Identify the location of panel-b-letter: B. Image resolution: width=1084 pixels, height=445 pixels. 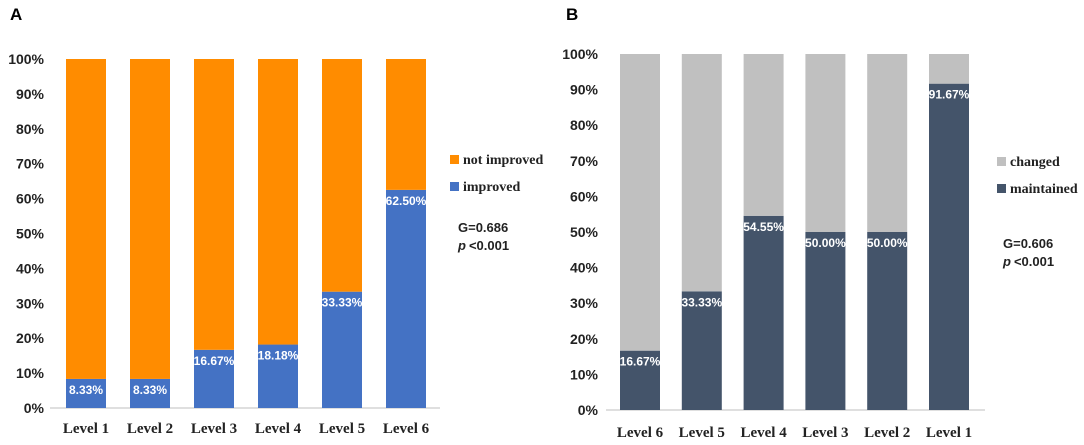
(572, 14).